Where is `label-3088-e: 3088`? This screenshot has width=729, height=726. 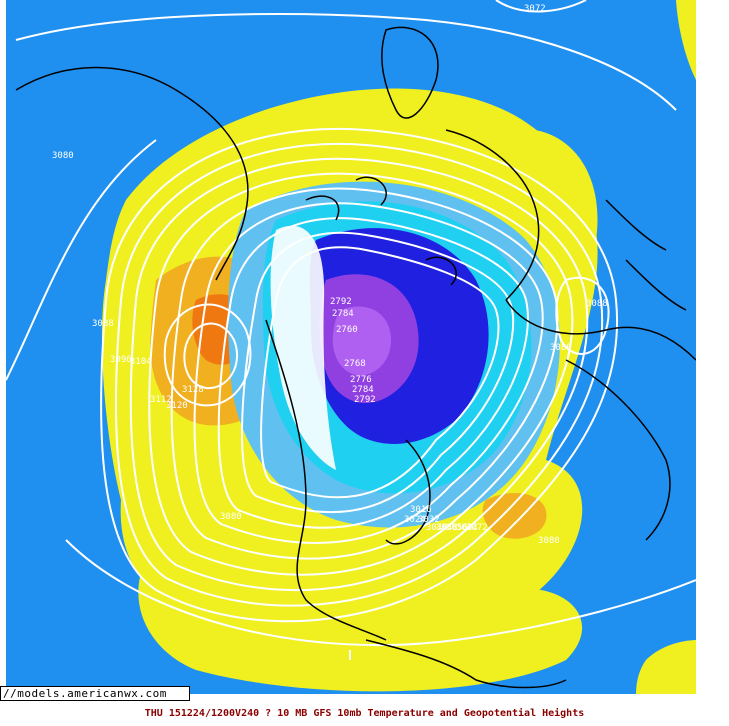
label-3088-e: 3088 is located at coordinates (597, 304).